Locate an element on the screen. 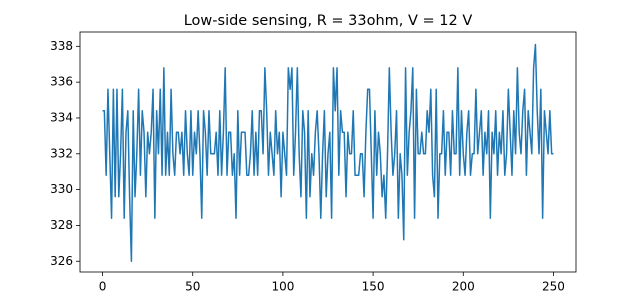 The height and width of the screenshot is (307, 640). y-tick-label: 330 is located at coordinates (61, 189).